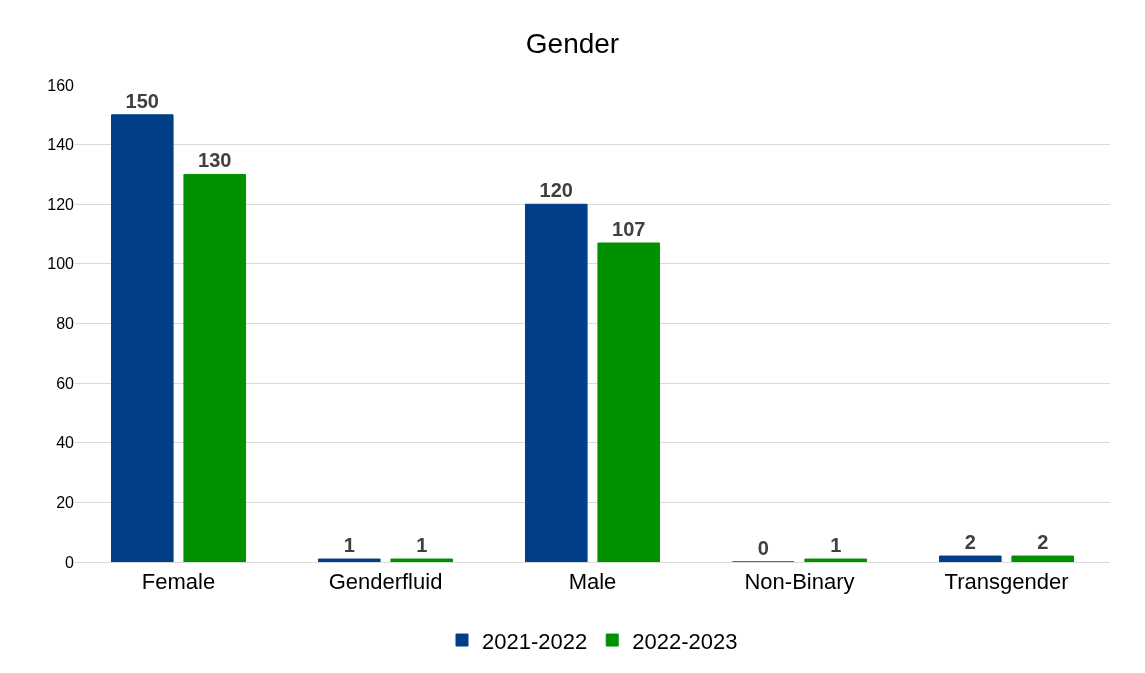 Image resolution: width=1145 pixels, height=673 pixels. I want to click on y-tick-label: 20, so click(65, 502).